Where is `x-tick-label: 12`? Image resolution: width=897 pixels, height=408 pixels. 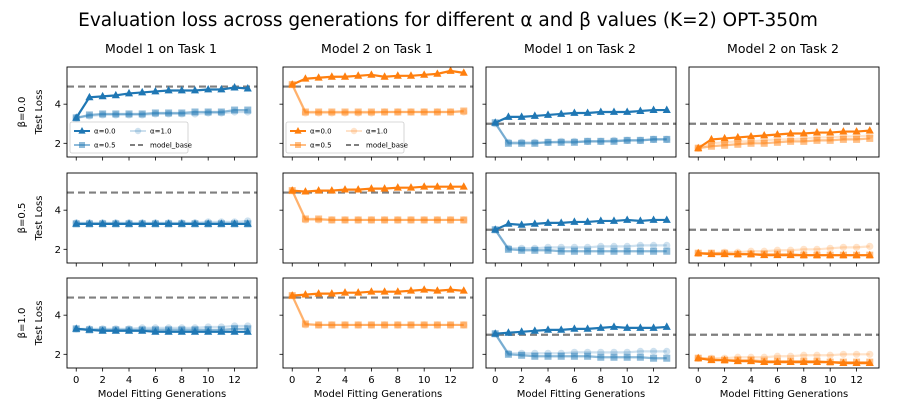 x-tick-label: 12 is located at coordinates (450, 380).